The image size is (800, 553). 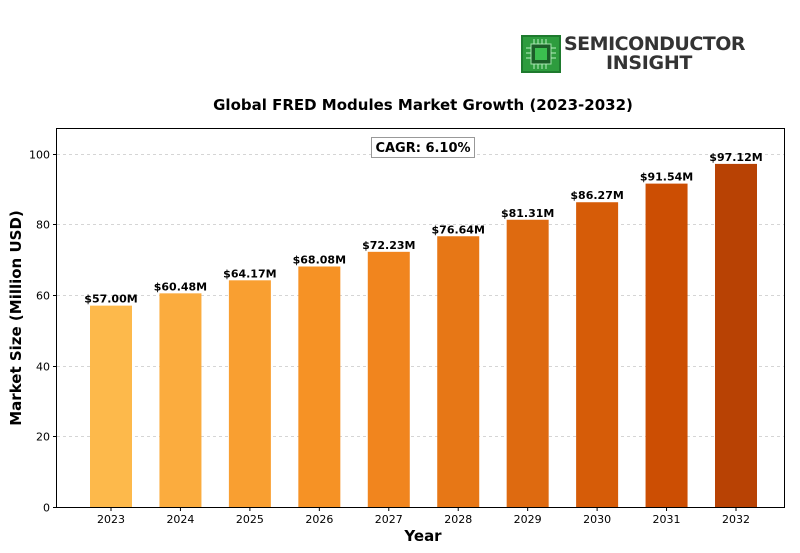 I want to click on chip-icon, so click(x=541, y=54).